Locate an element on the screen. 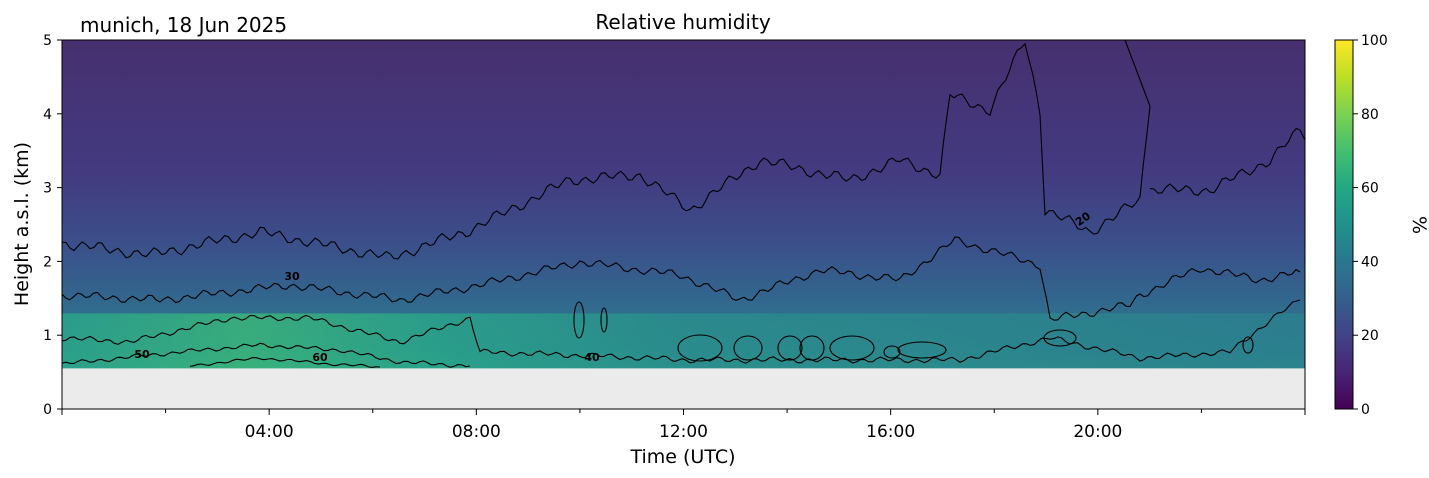  chart-title: Relative humidity is located at coordinates (682, 22).